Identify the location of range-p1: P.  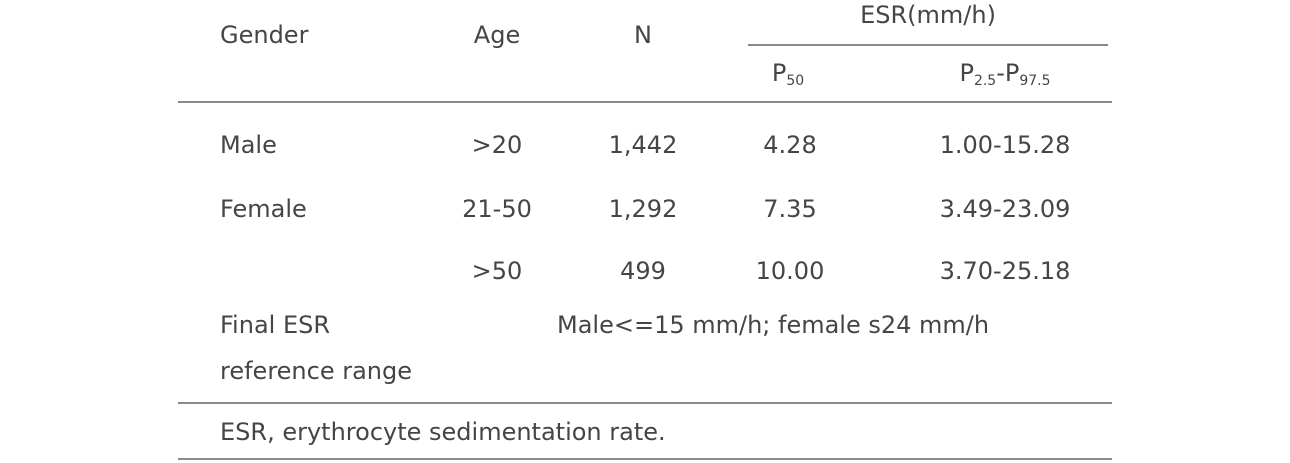
(966, 73).